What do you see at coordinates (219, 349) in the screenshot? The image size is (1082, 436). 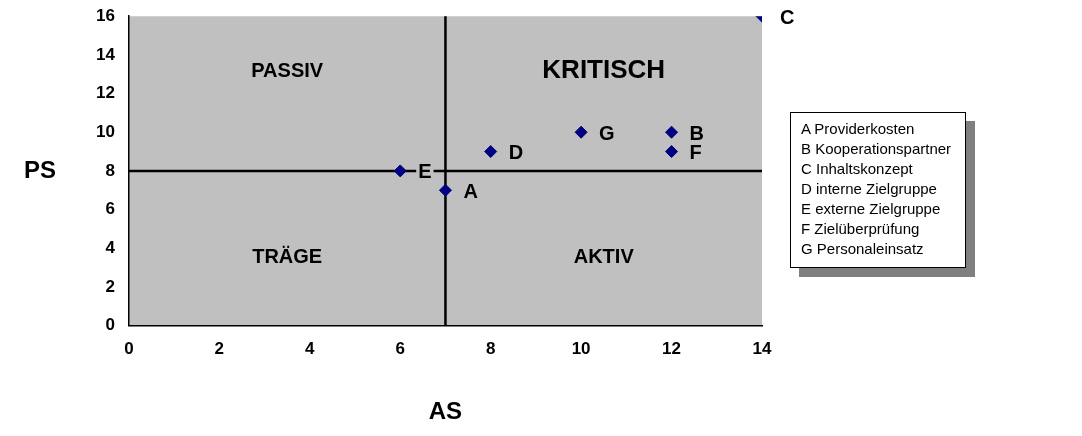 I see `x-tick-label: 2` at bounding box center [219, 349].